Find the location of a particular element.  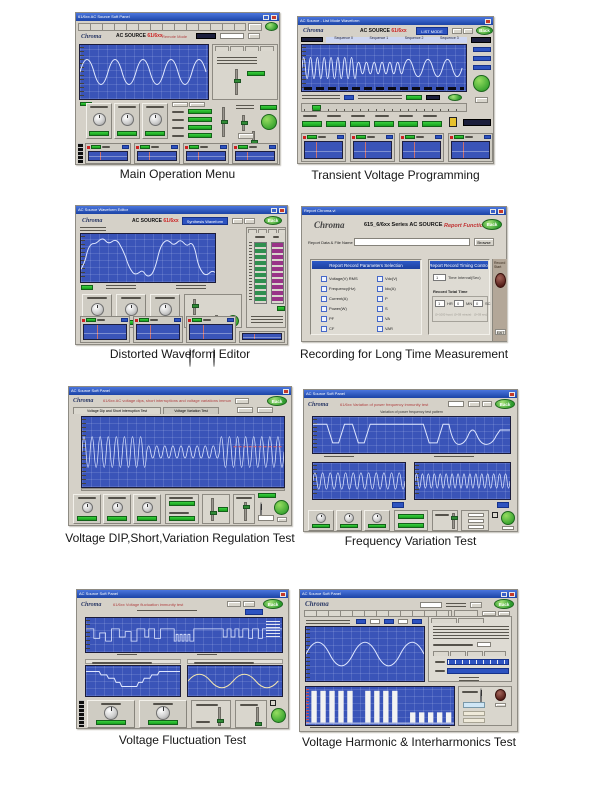

value-input is located at coordinates (232, 36).